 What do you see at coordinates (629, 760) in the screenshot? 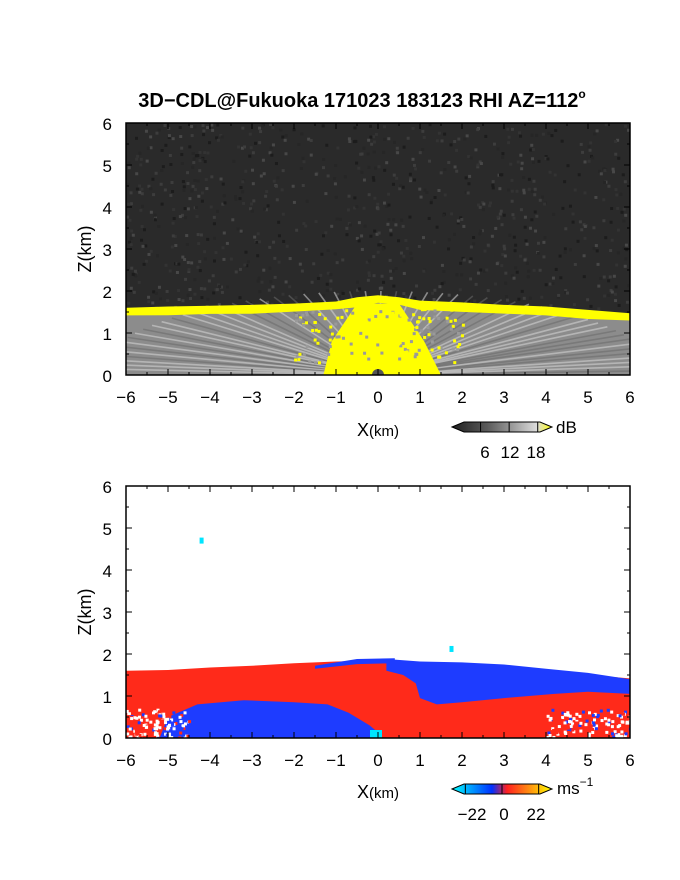
I see `x-tick-label: 6` at bounding box center [629, 760].